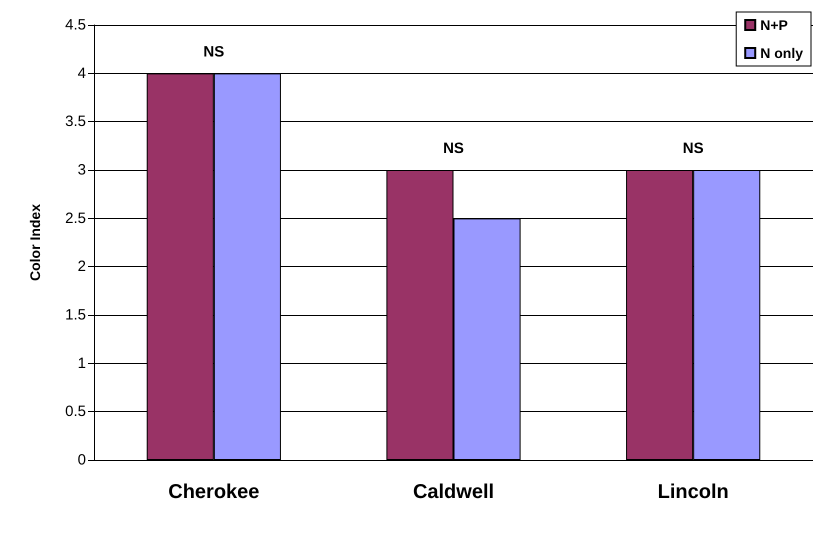 The width and height of the screenshot is (821, 558). Describe the element at coordinates (75, 218) in the screenshot. I see `y-tick-label: 2.5` at that location.